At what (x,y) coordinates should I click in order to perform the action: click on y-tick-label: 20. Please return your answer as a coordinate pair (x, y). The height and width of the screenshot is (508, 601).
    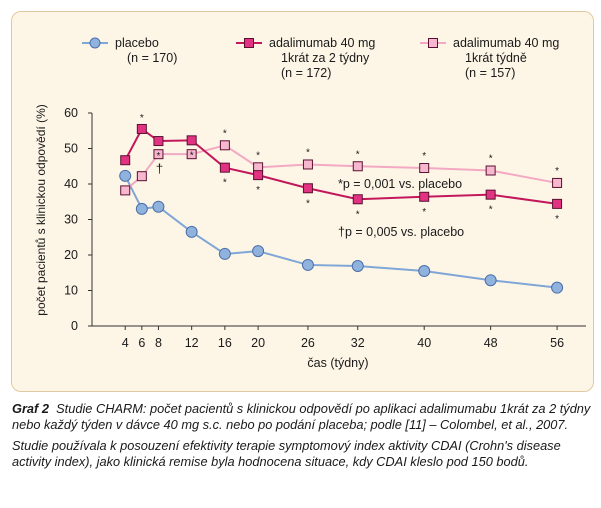
    Looking at the image, I should click on (71, 255).